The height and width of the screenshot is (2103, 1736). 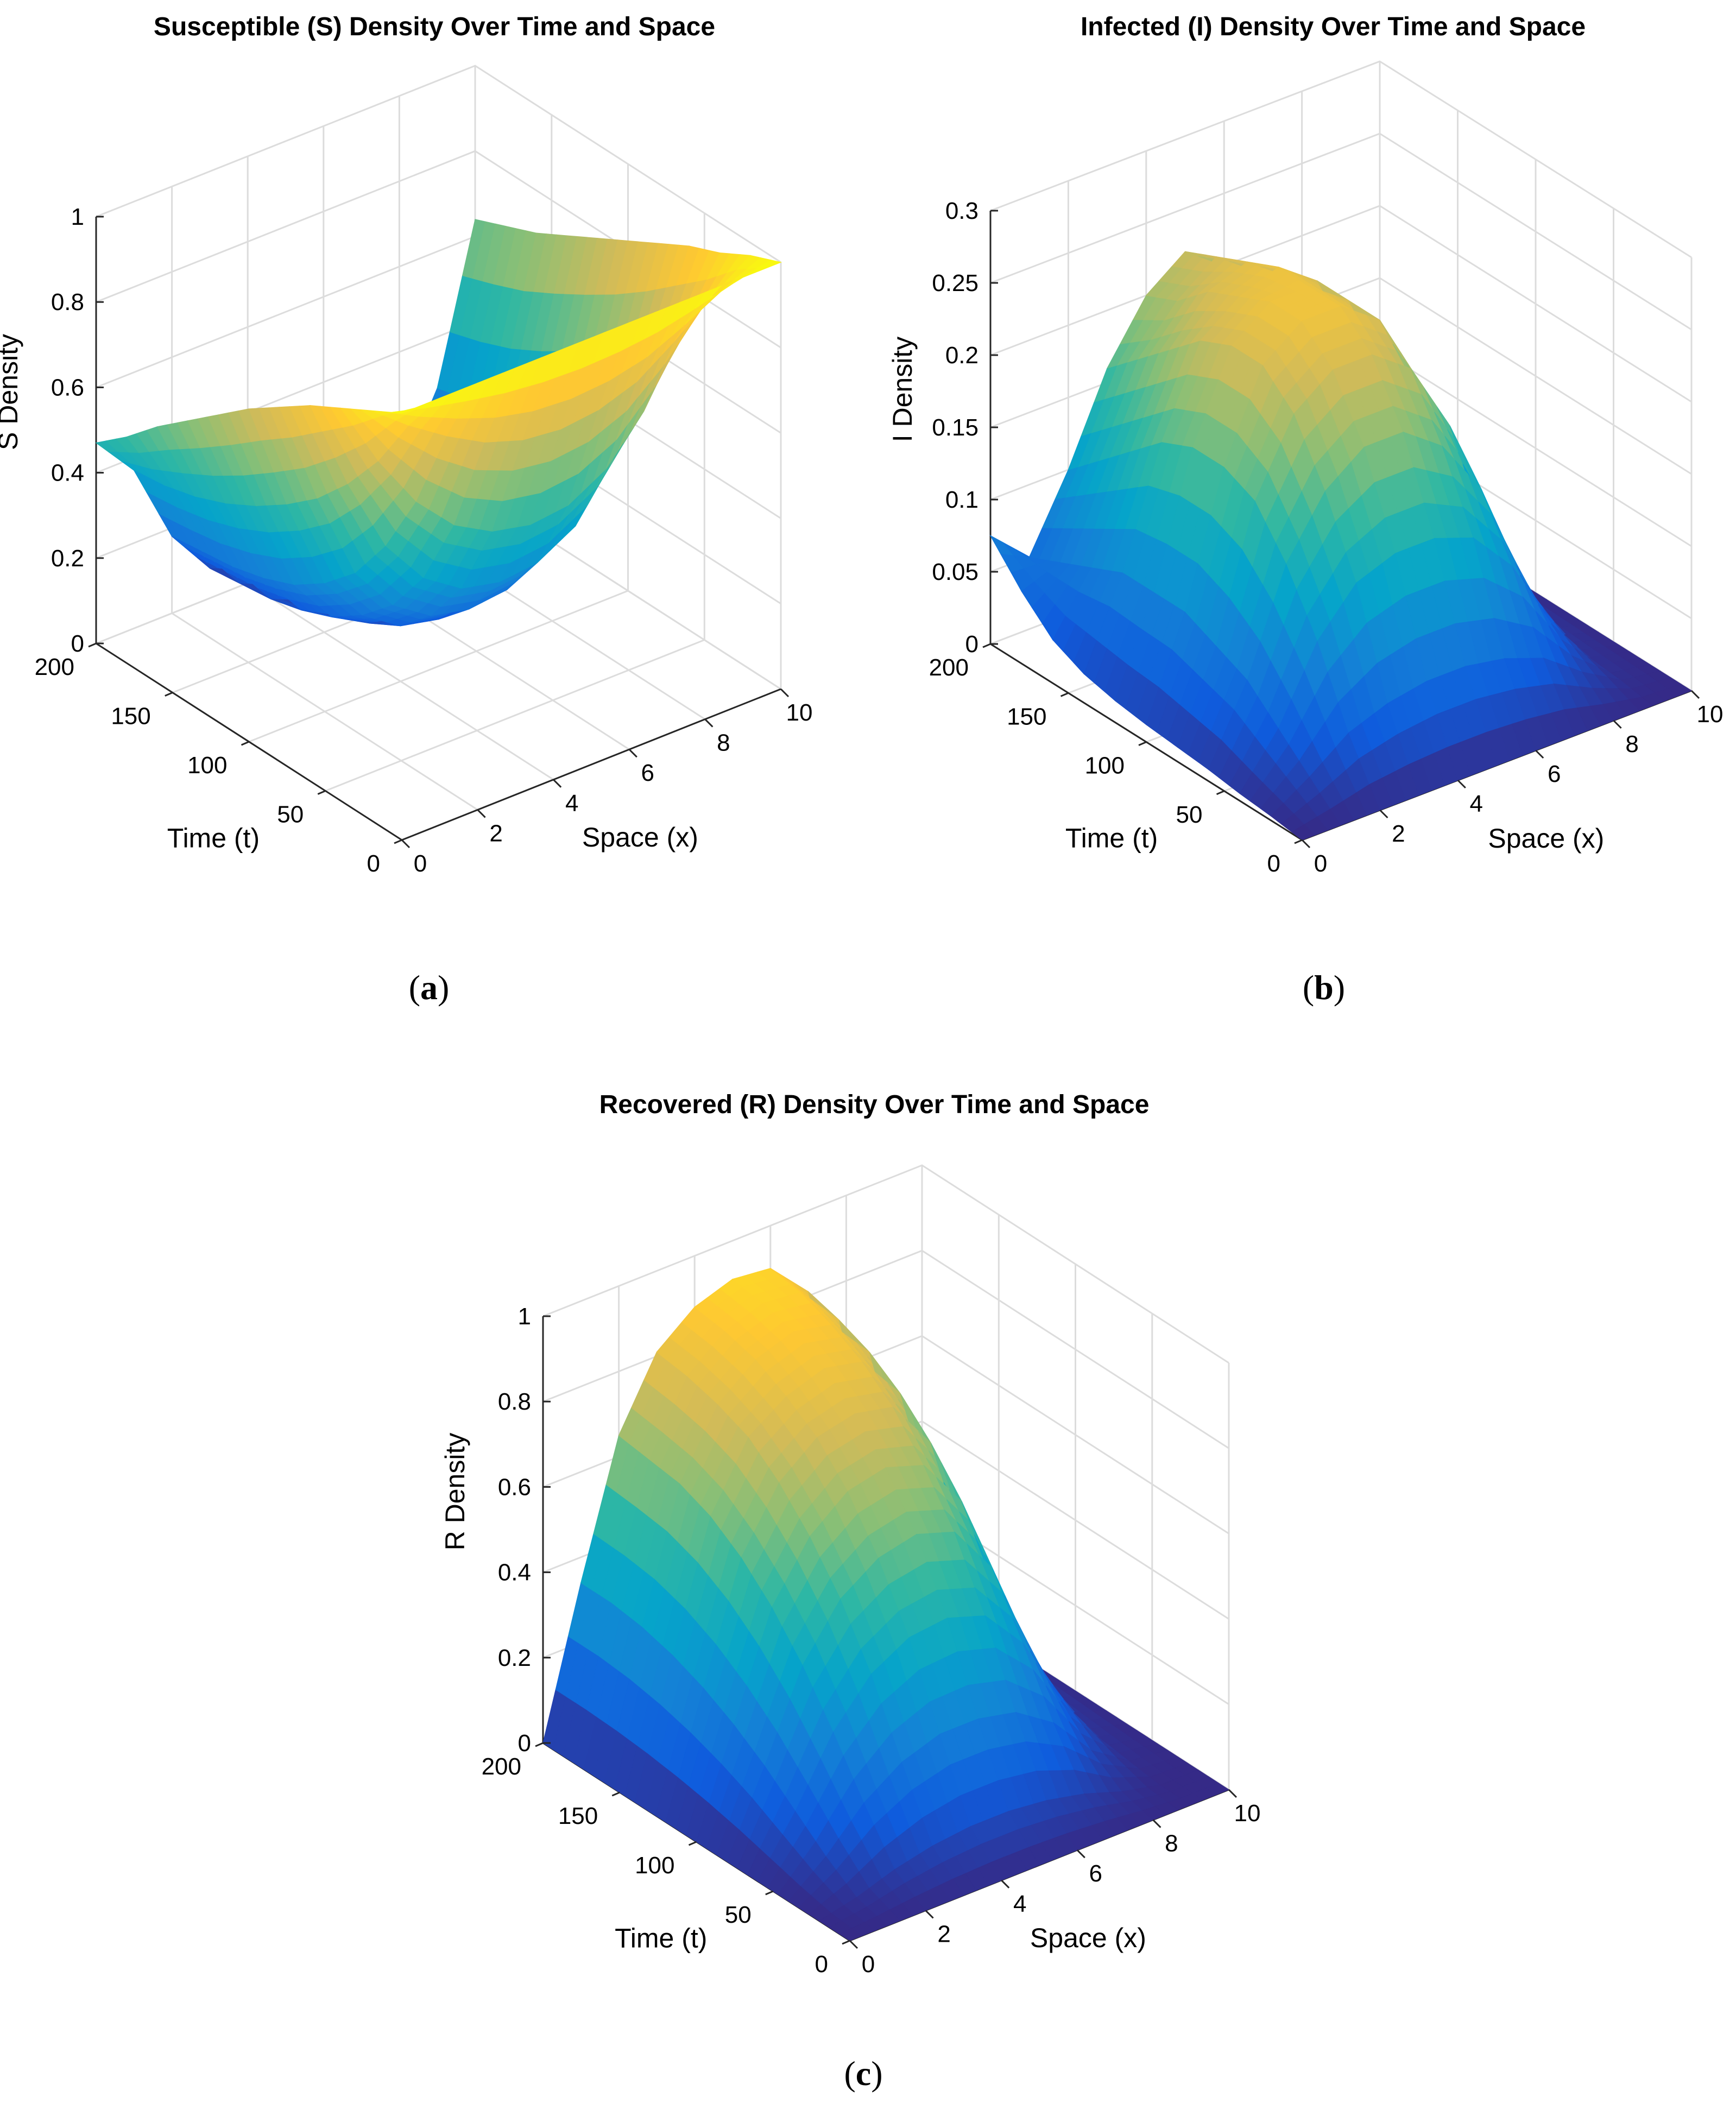 What do you see at coordinates (955, 428) in the screenshot?
I see `z-tick-label: 0.15` at bounding box center [955, 428].